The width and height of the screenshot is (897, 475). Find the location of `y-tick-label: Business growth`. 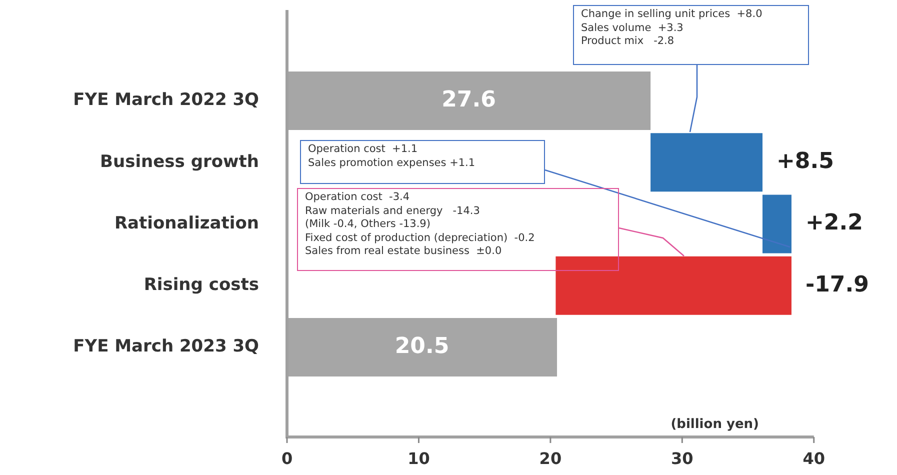

y-tick-label: Business growth is located at coordinates (179, 162).